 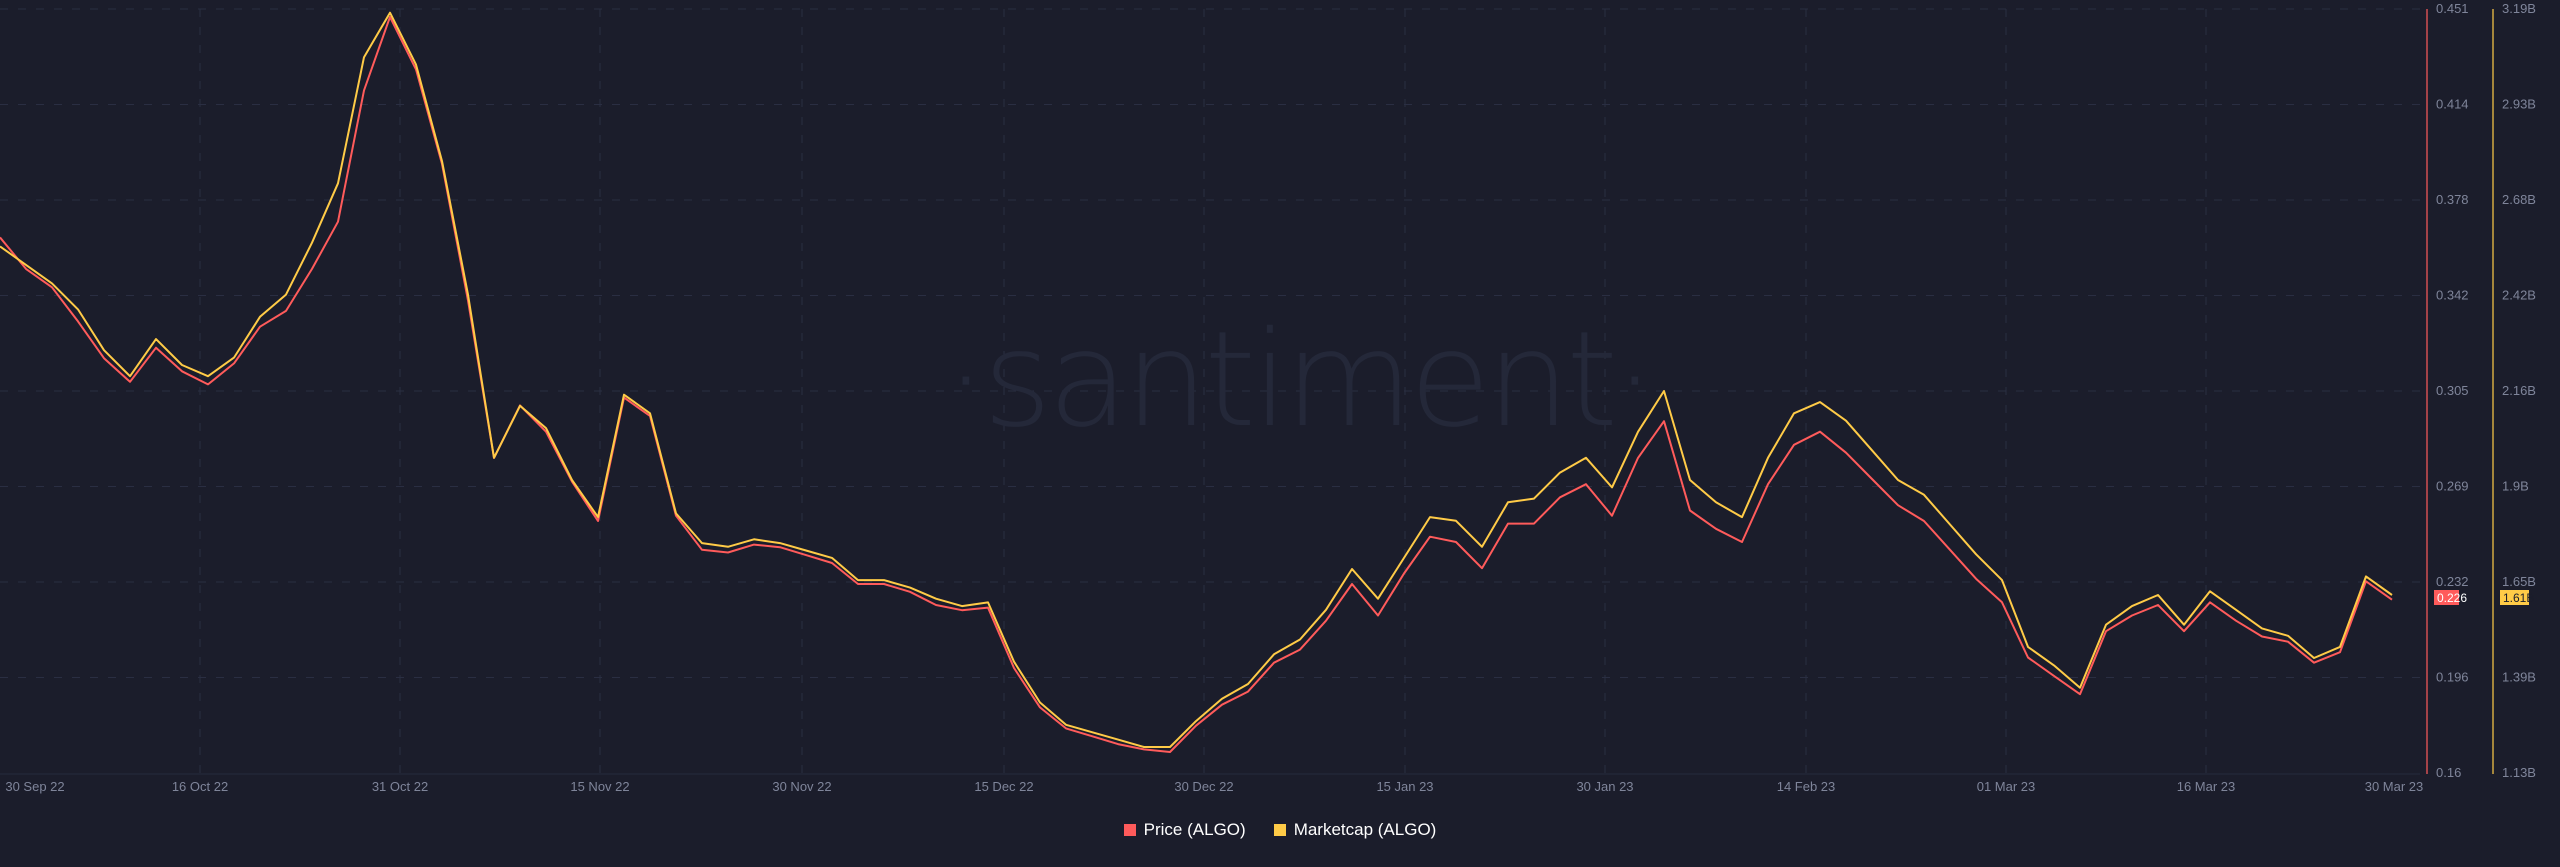 I want to click on price-tick-label: 0.196, so click(x=2452, y=677).